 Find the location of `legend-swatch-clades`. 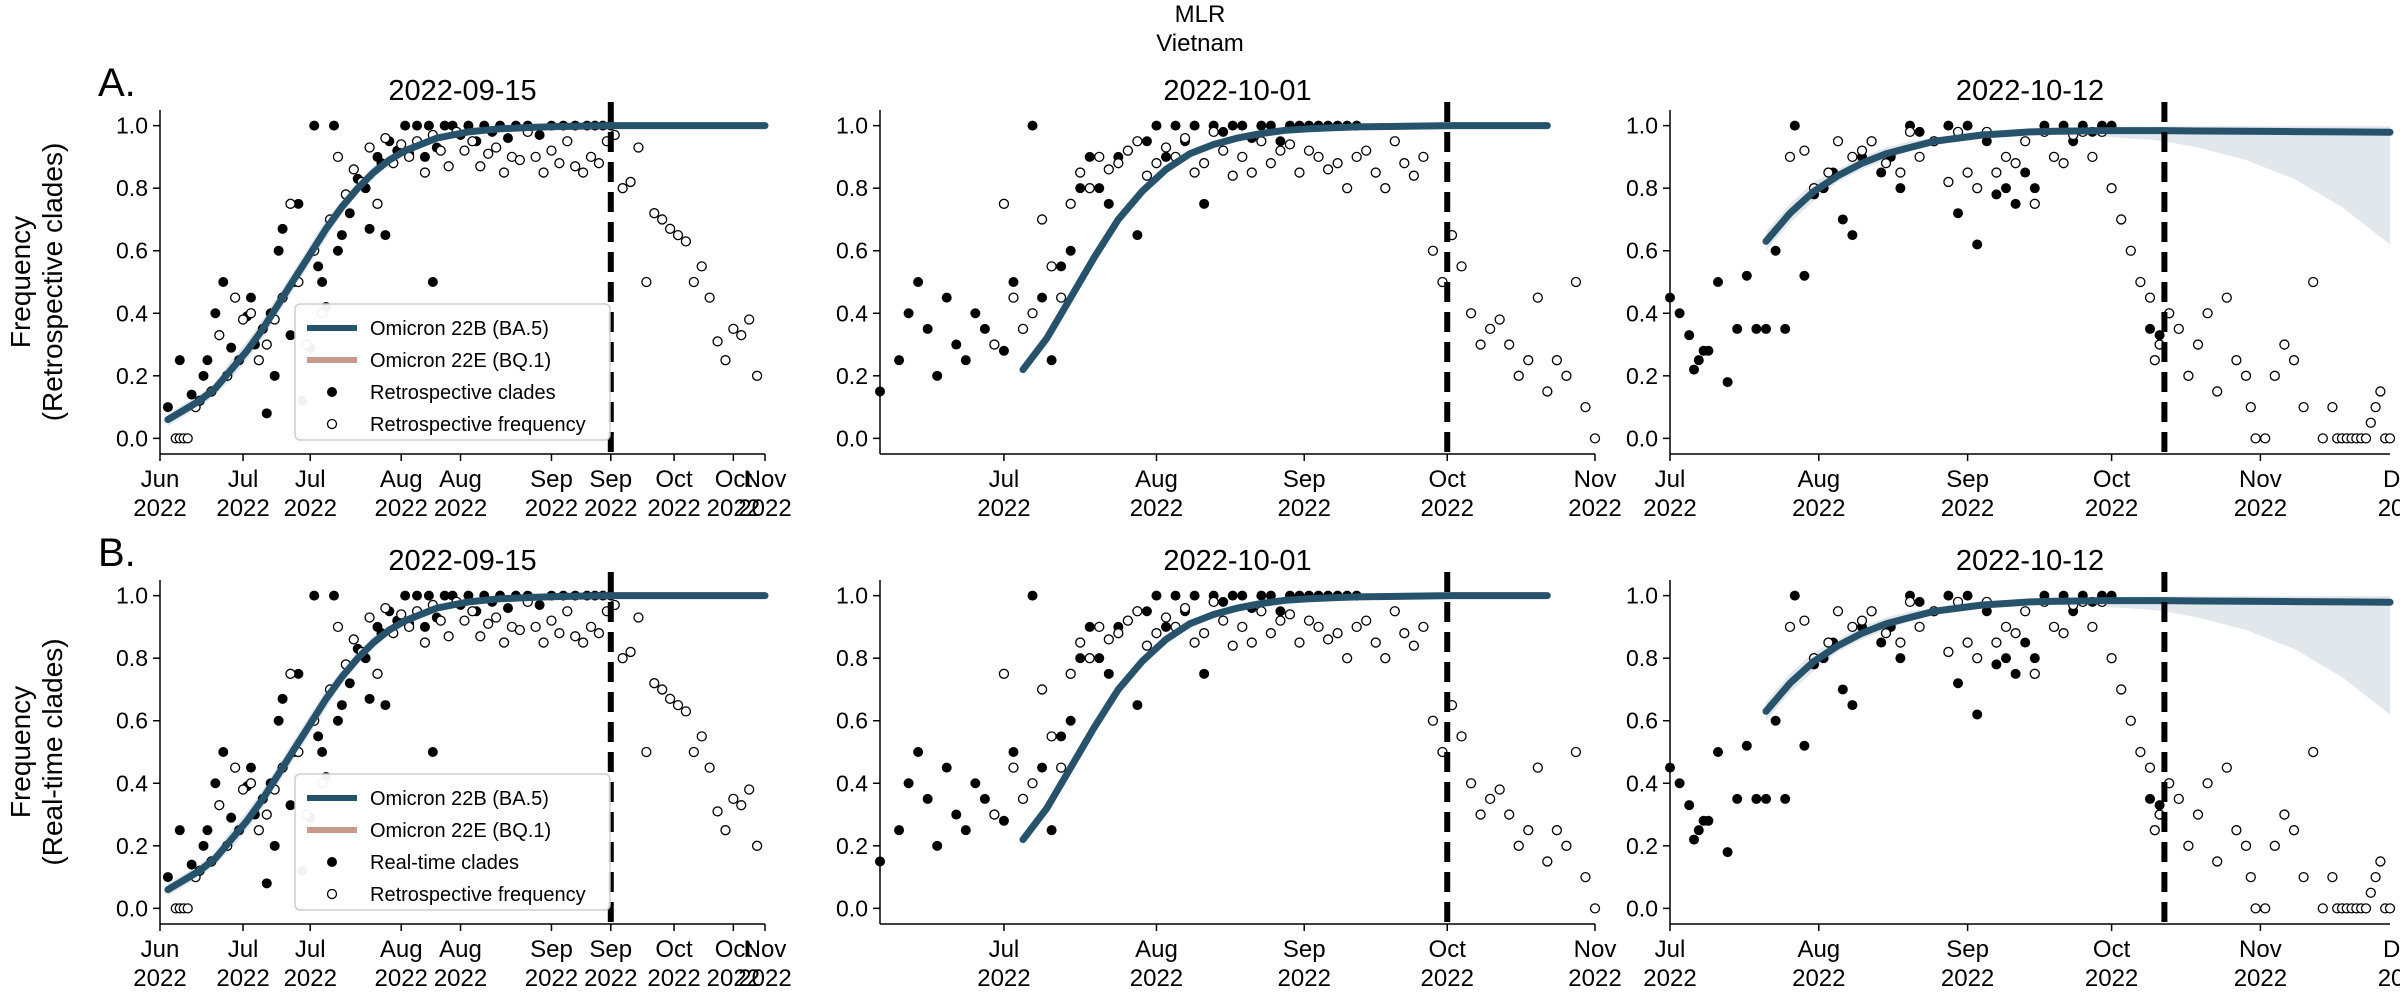

legend-swatch-clades is located at coordinates (332, 862).